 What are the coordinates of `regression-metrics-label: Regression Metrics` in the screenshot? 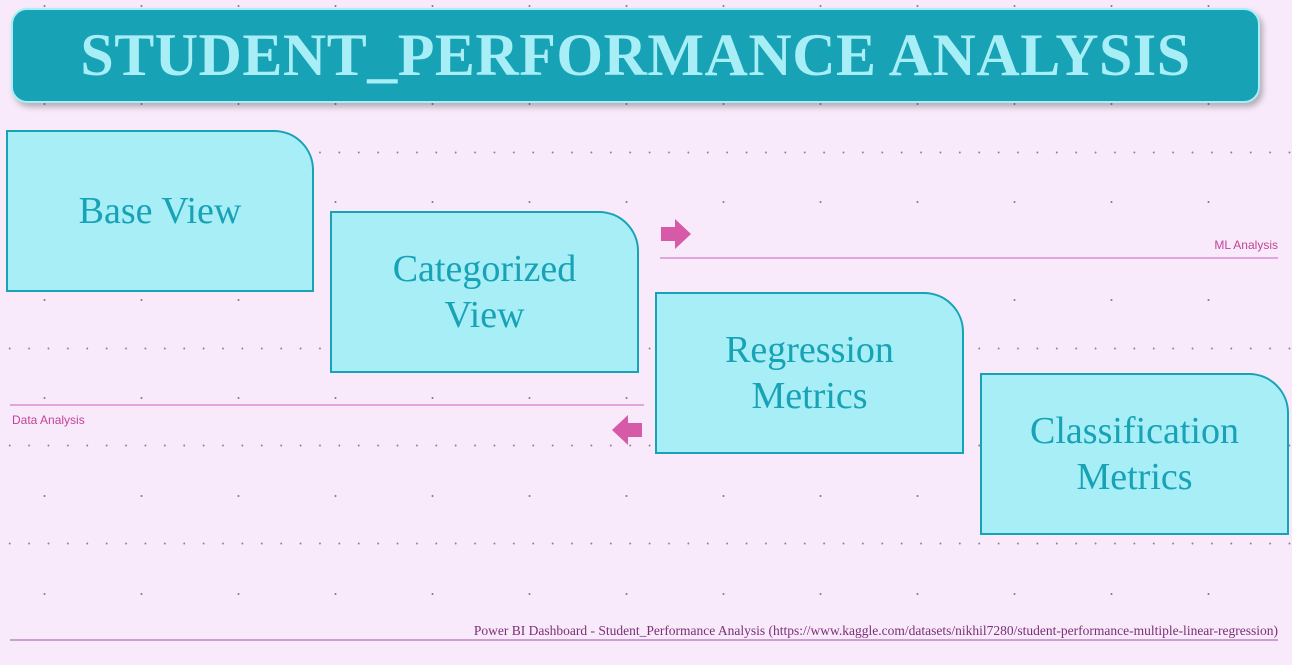 It's located at (809, 373).